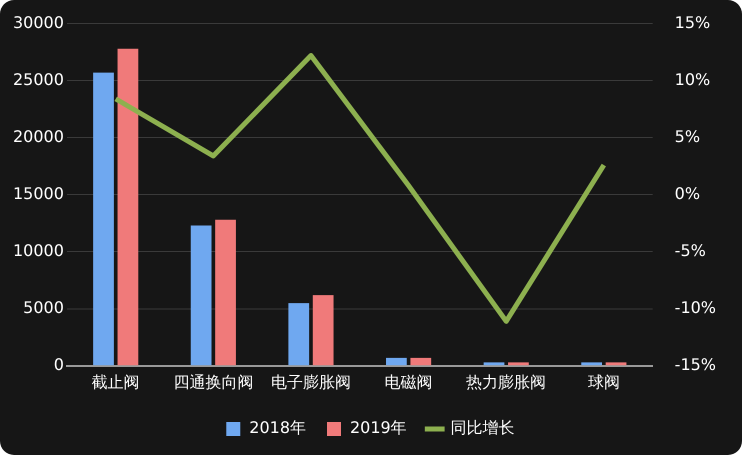 This screenshot has width=742, height=455. Describe the element at coordinates (604, 382) in the screenshot. I see `x-tick-label: 球阀` at that location.